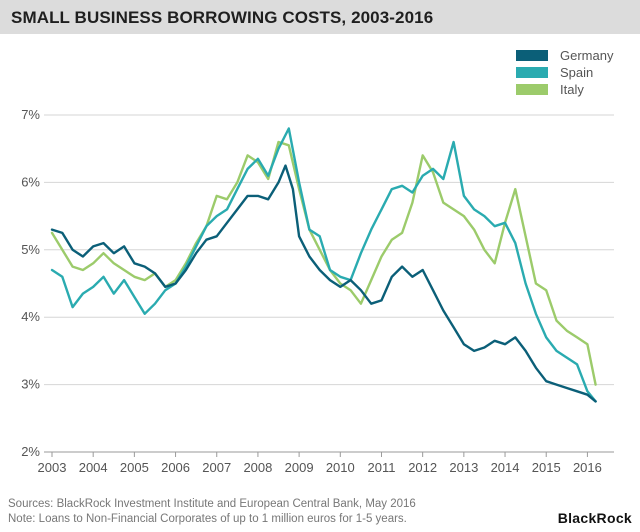 This screenshot has width=640, height=532. I want to click on legend-swatch-germany, so click(532, 55).